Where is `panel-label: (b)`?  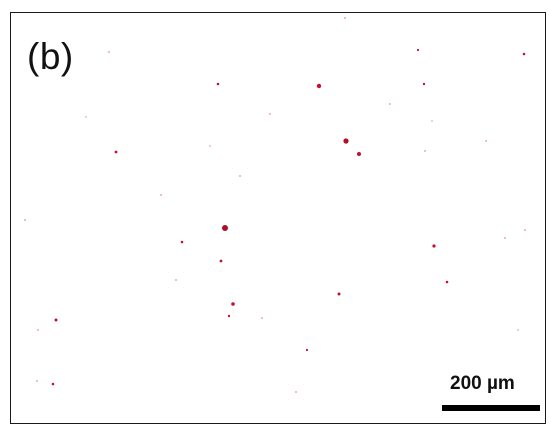
panel-label: (b) is located at coordinates (50, 56).